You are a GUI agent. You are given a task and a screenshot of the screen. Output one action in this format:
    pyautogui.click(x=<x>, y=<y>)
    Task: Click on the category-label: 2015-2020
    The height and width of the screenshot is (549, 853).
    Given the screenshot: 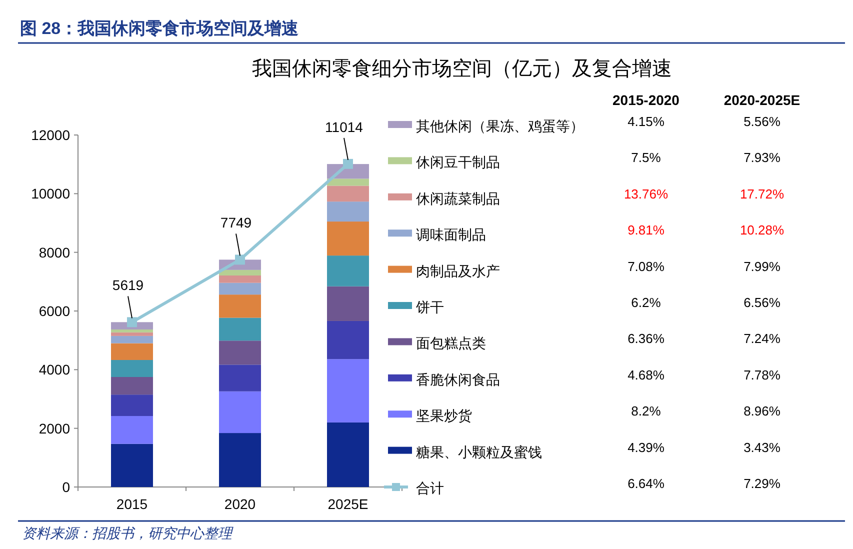 What is the action you would take?
    pyautogui.click(x=646, y=100)
    